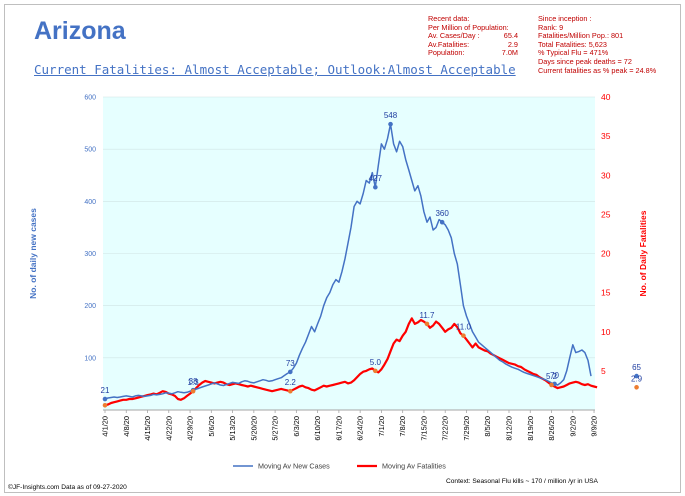 The height and width of the screenshot is (496, 685). What do you see at coordinates (606, 254) in the screenshot?
I see `right-tick-label: 20` at bounding box center [606, 254].